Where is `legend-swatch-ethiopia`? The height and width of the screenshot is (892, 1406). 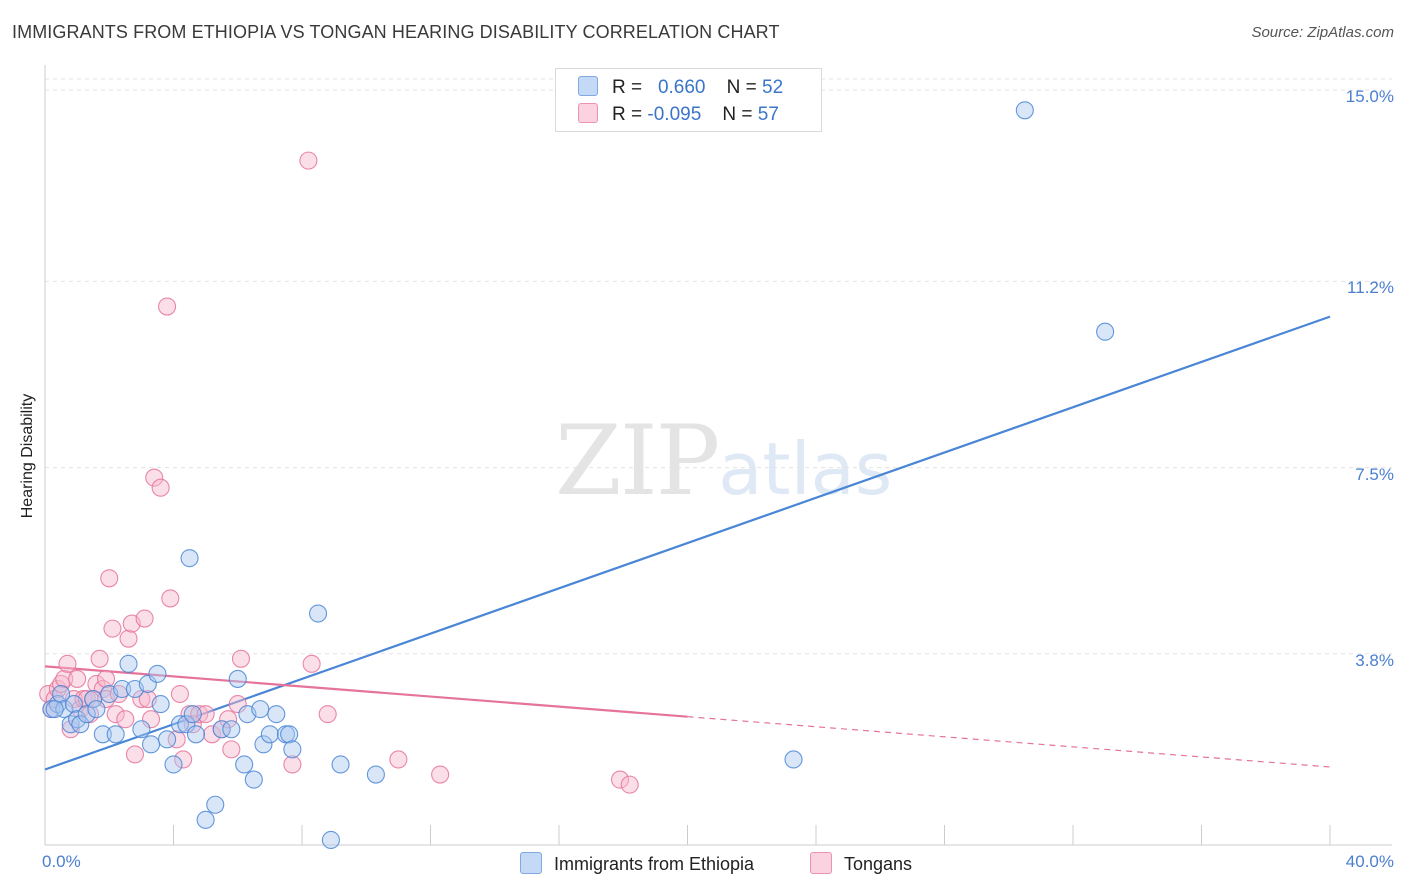 legend-swatch-ethiopia is located at coordinates (588, 86).